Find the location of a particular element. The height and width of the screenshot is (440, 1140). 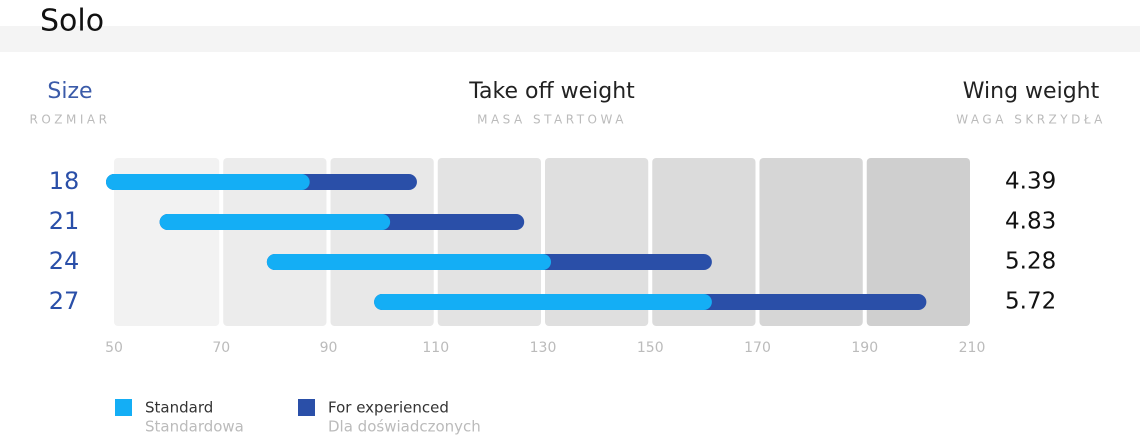

size-label: 21 is located at coordinates (64, 221).